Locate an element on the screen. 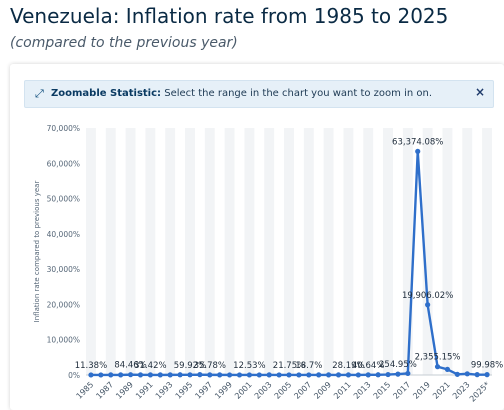 This screenshot has width=504, height=410. x-tick-label: 1993 is located at coordinates (164, 390).